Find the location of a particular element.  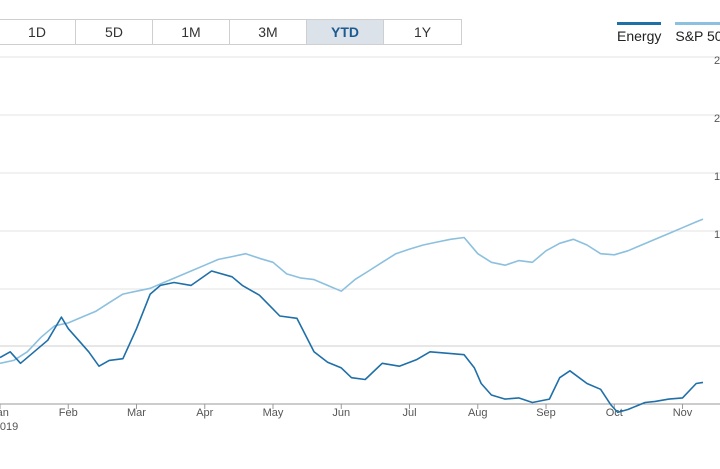

legend-swatch-energy is located at coordinates (639, 23).